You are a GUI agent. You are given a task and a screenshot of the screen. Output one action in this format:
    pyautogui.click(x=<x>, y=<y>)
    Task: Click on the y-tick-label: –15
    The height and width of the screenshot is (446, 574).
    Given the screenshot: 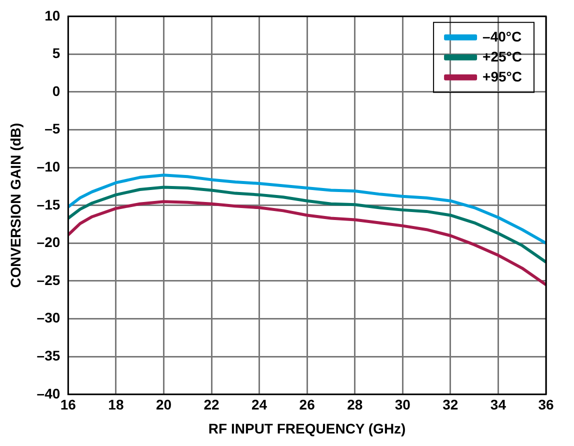 What is the action you would take?
    pyautogui.click(x=48, y=204)
    